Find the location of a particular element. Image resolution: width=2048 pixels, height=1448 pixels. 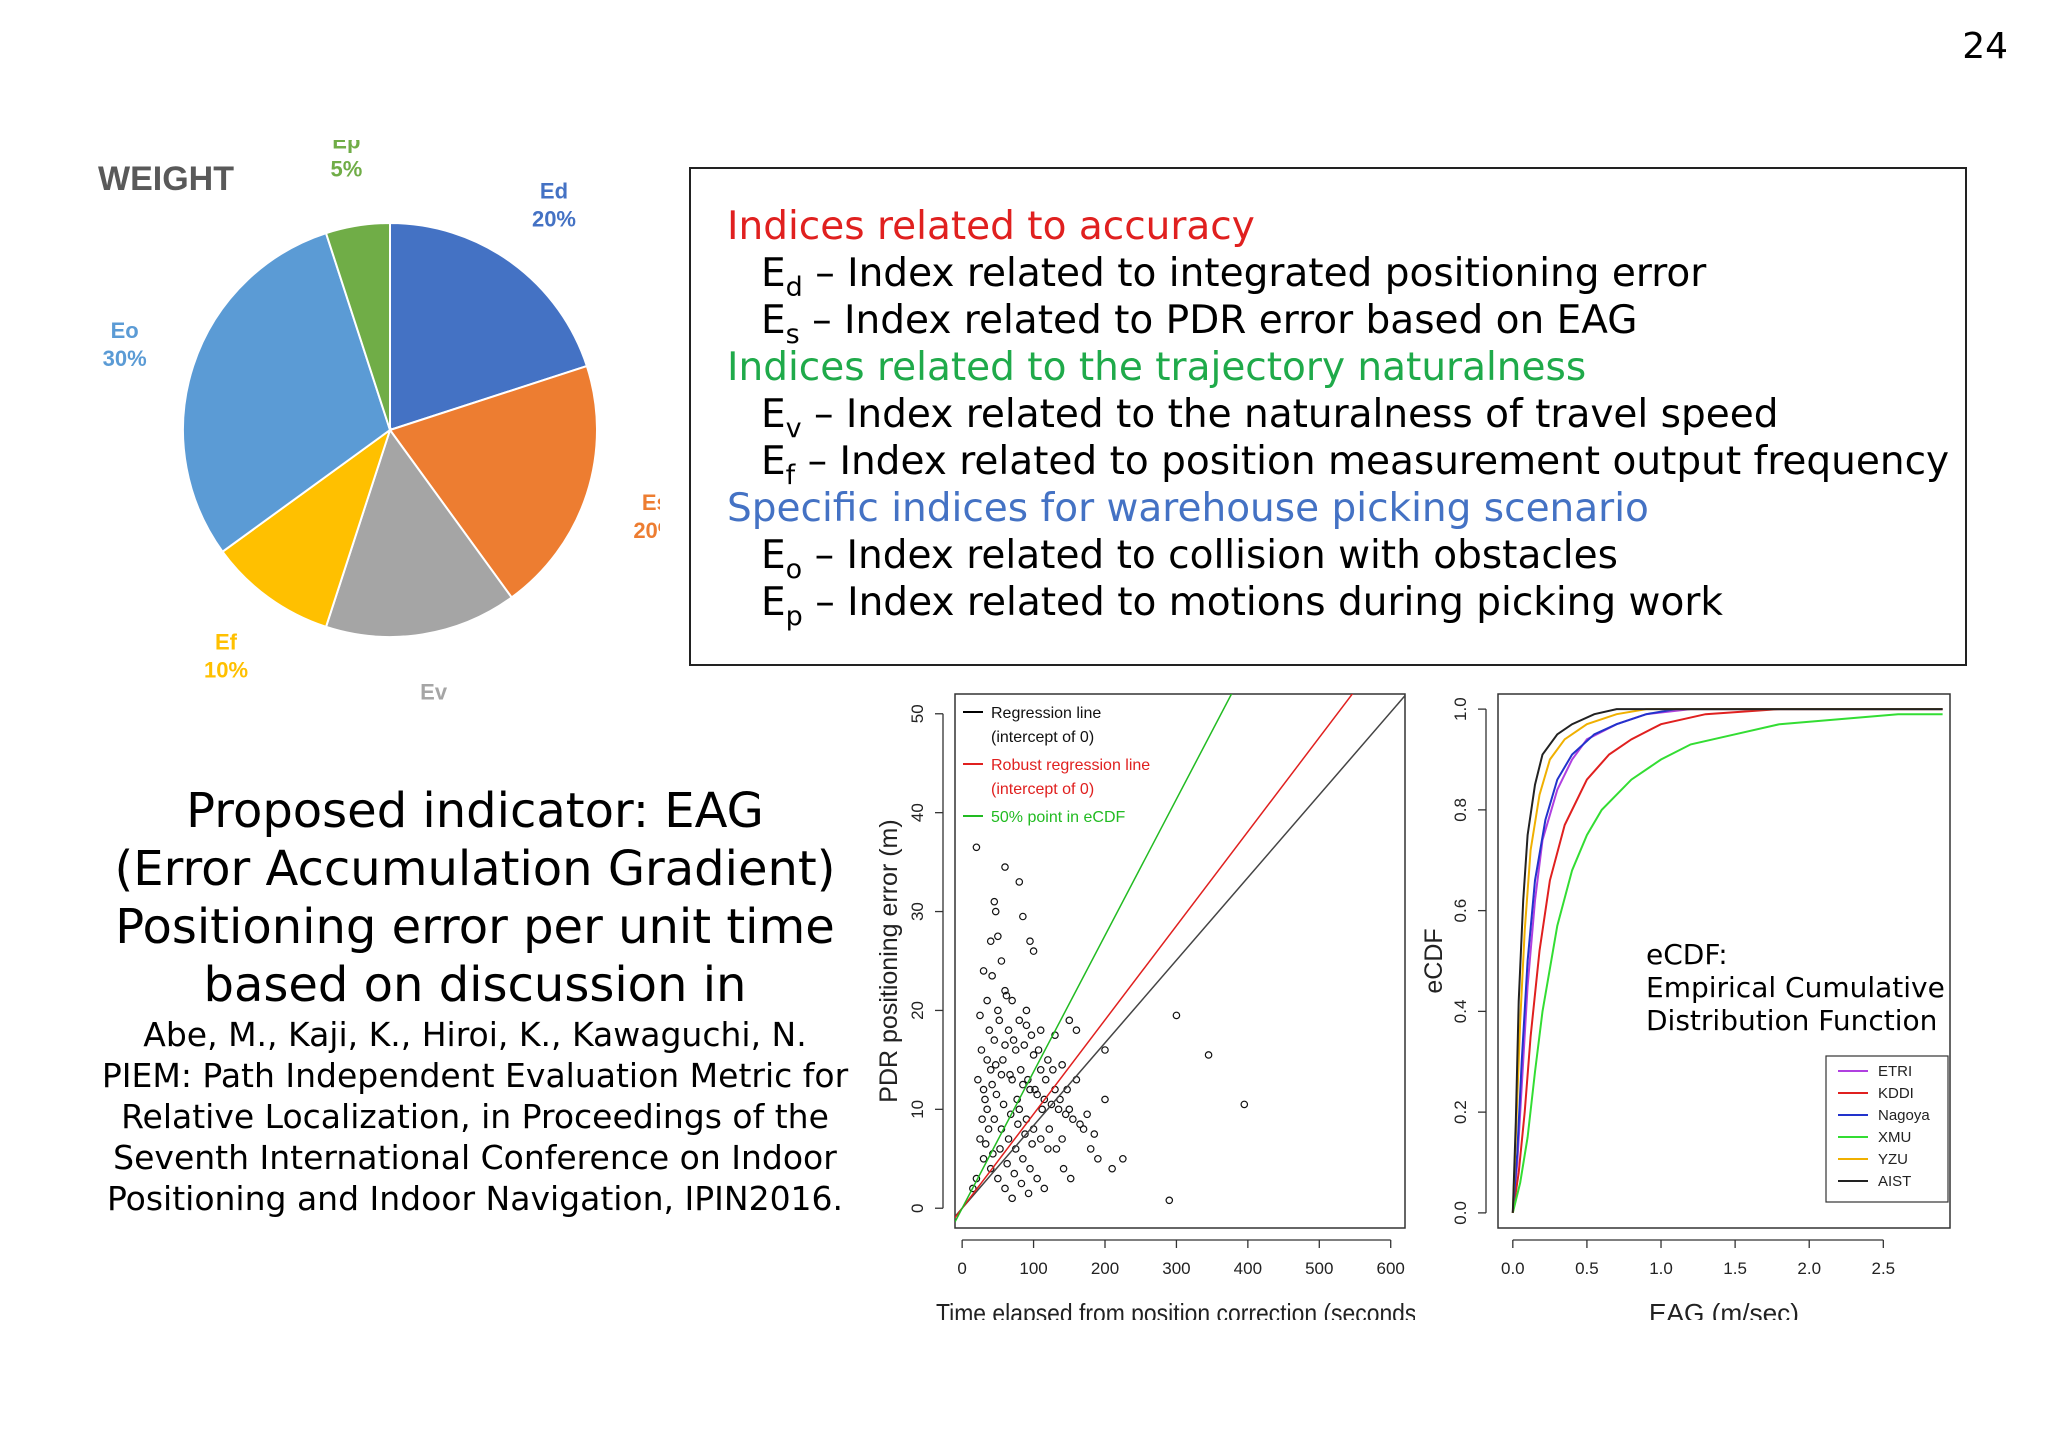

index-subscript: d is located at coordinates (794, 287).